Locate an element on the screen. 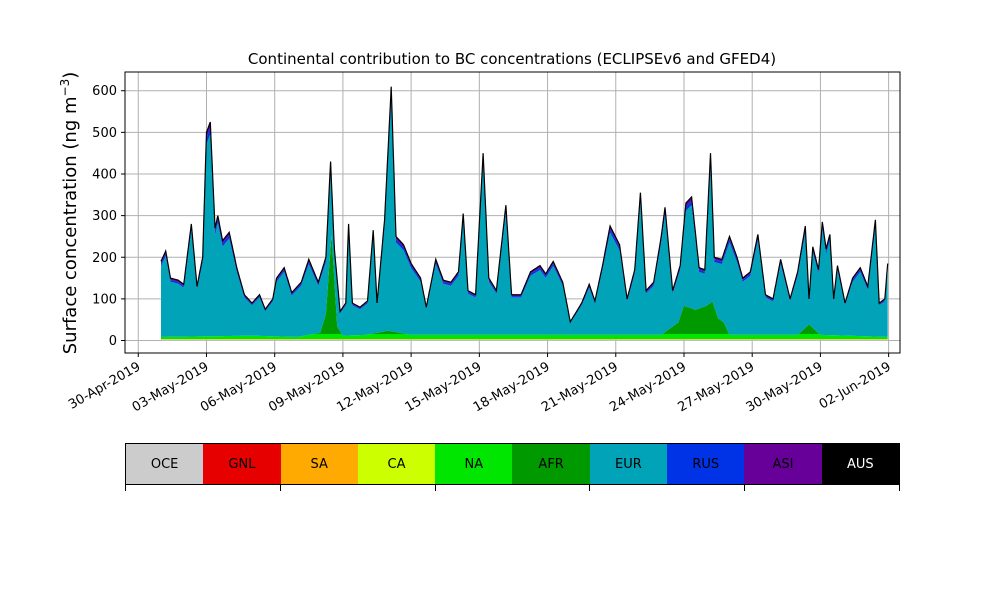 The width and height of the screenshot is (1000, 600). y-tick-label: 400 is located at coordinates (104, 174).